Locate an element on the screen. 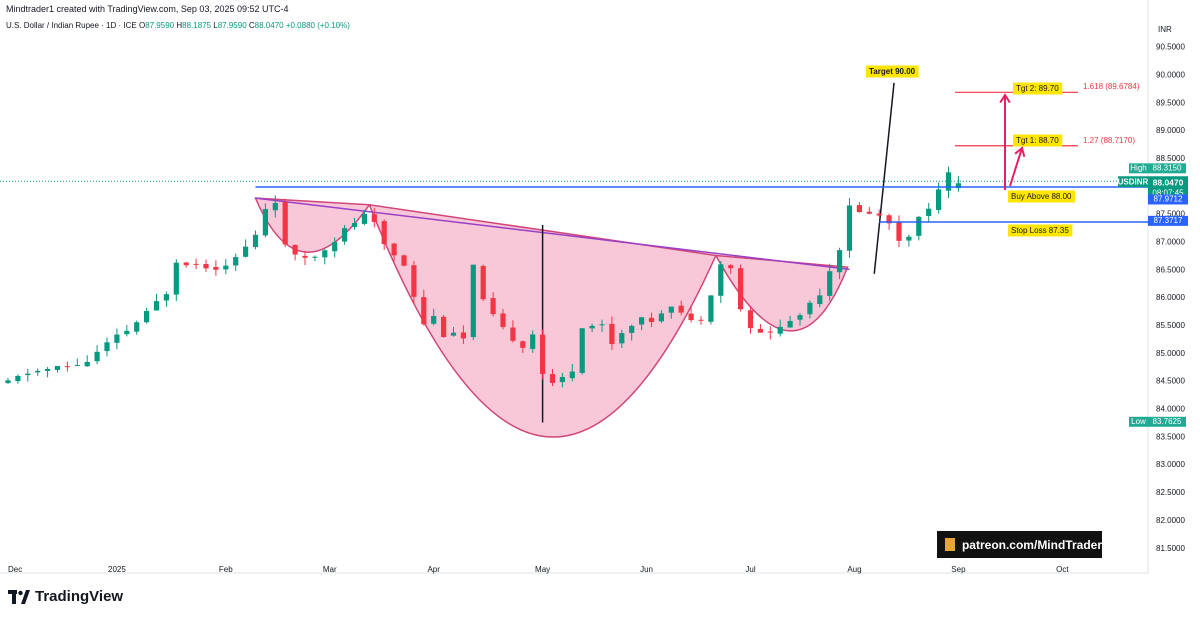 The width and height of the screenshot is (1200, 618). time-tick-label: Apr is located at coordinates (433, 569).